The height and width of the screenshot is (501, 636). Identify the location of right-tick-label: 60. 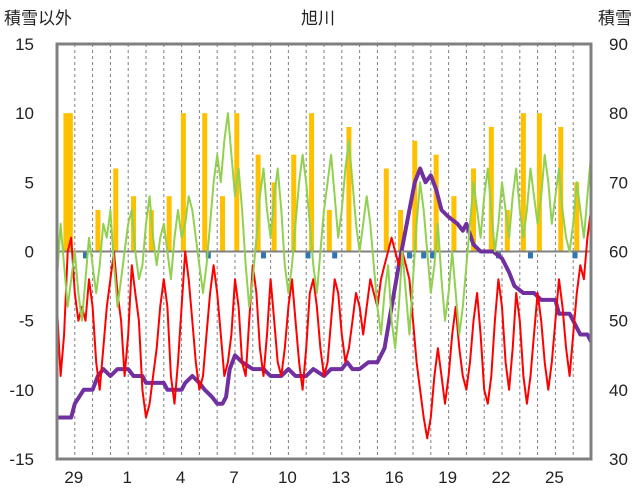
(618, 252).